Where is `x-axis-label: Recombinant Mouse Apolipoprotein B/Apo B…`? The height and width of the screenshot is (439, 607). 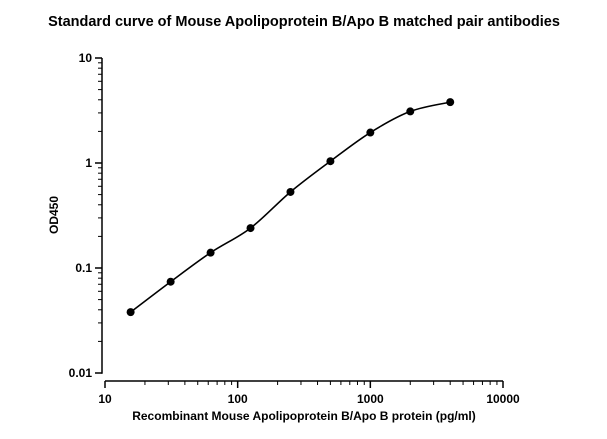
x-axis-label: Recombinant Mouse Apolipoprotein B/Apo B… is located at coordinates (304, 416).